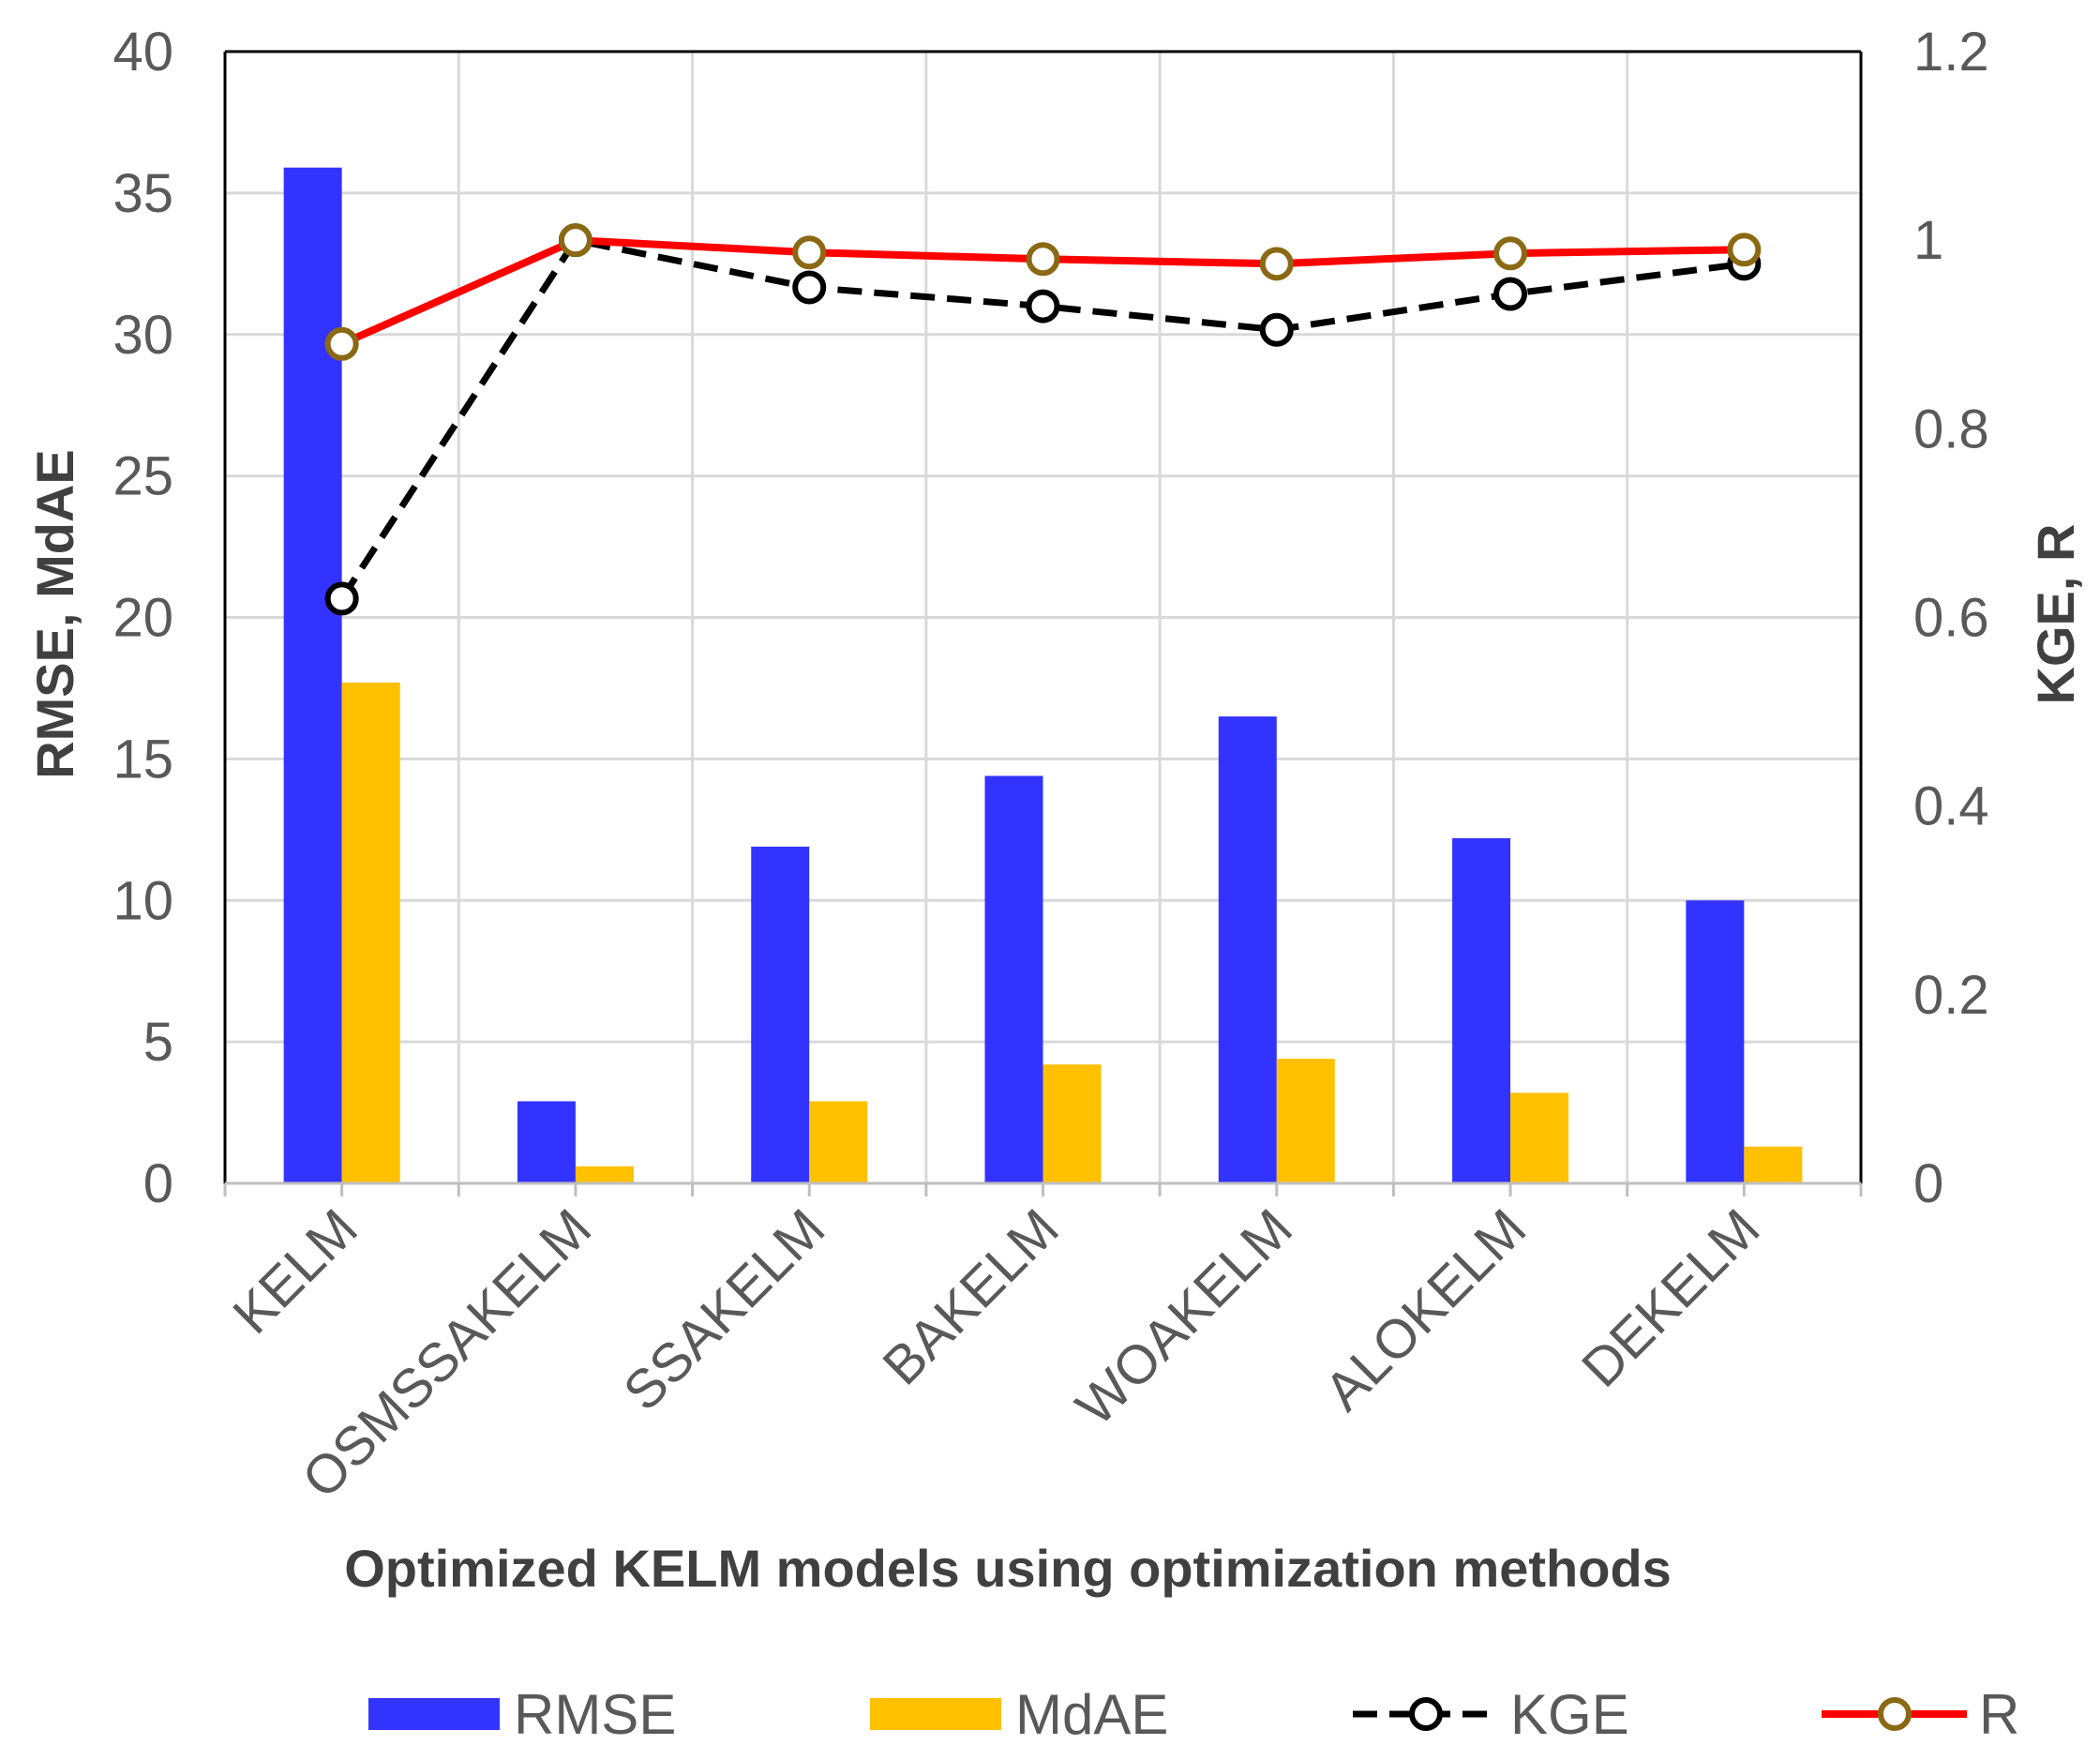 The width and height of the screenshot is (2100, 1760). Describe the element at coordinates (312, 675) in the screenshot. I see `bar-rmse-kelm` at that location.